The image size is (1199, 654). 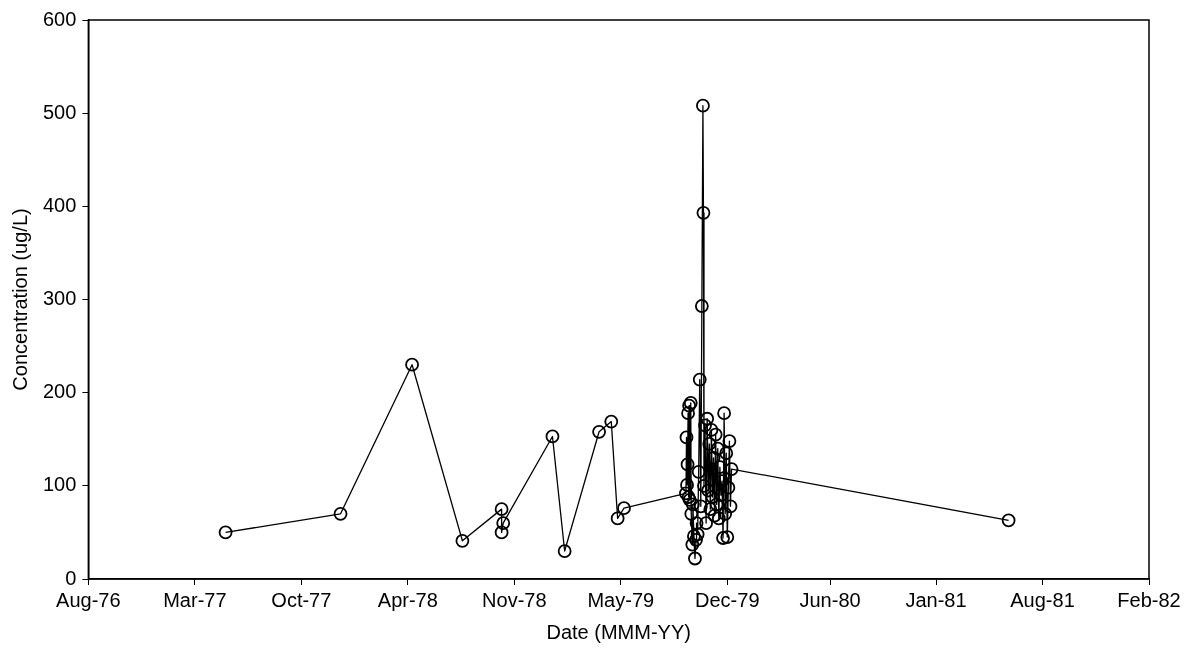 What do you see at coordinates (1149, 599) in the screenshot?
I see `x-tick-label: Feb-82` at bounding box center [1149, 599].